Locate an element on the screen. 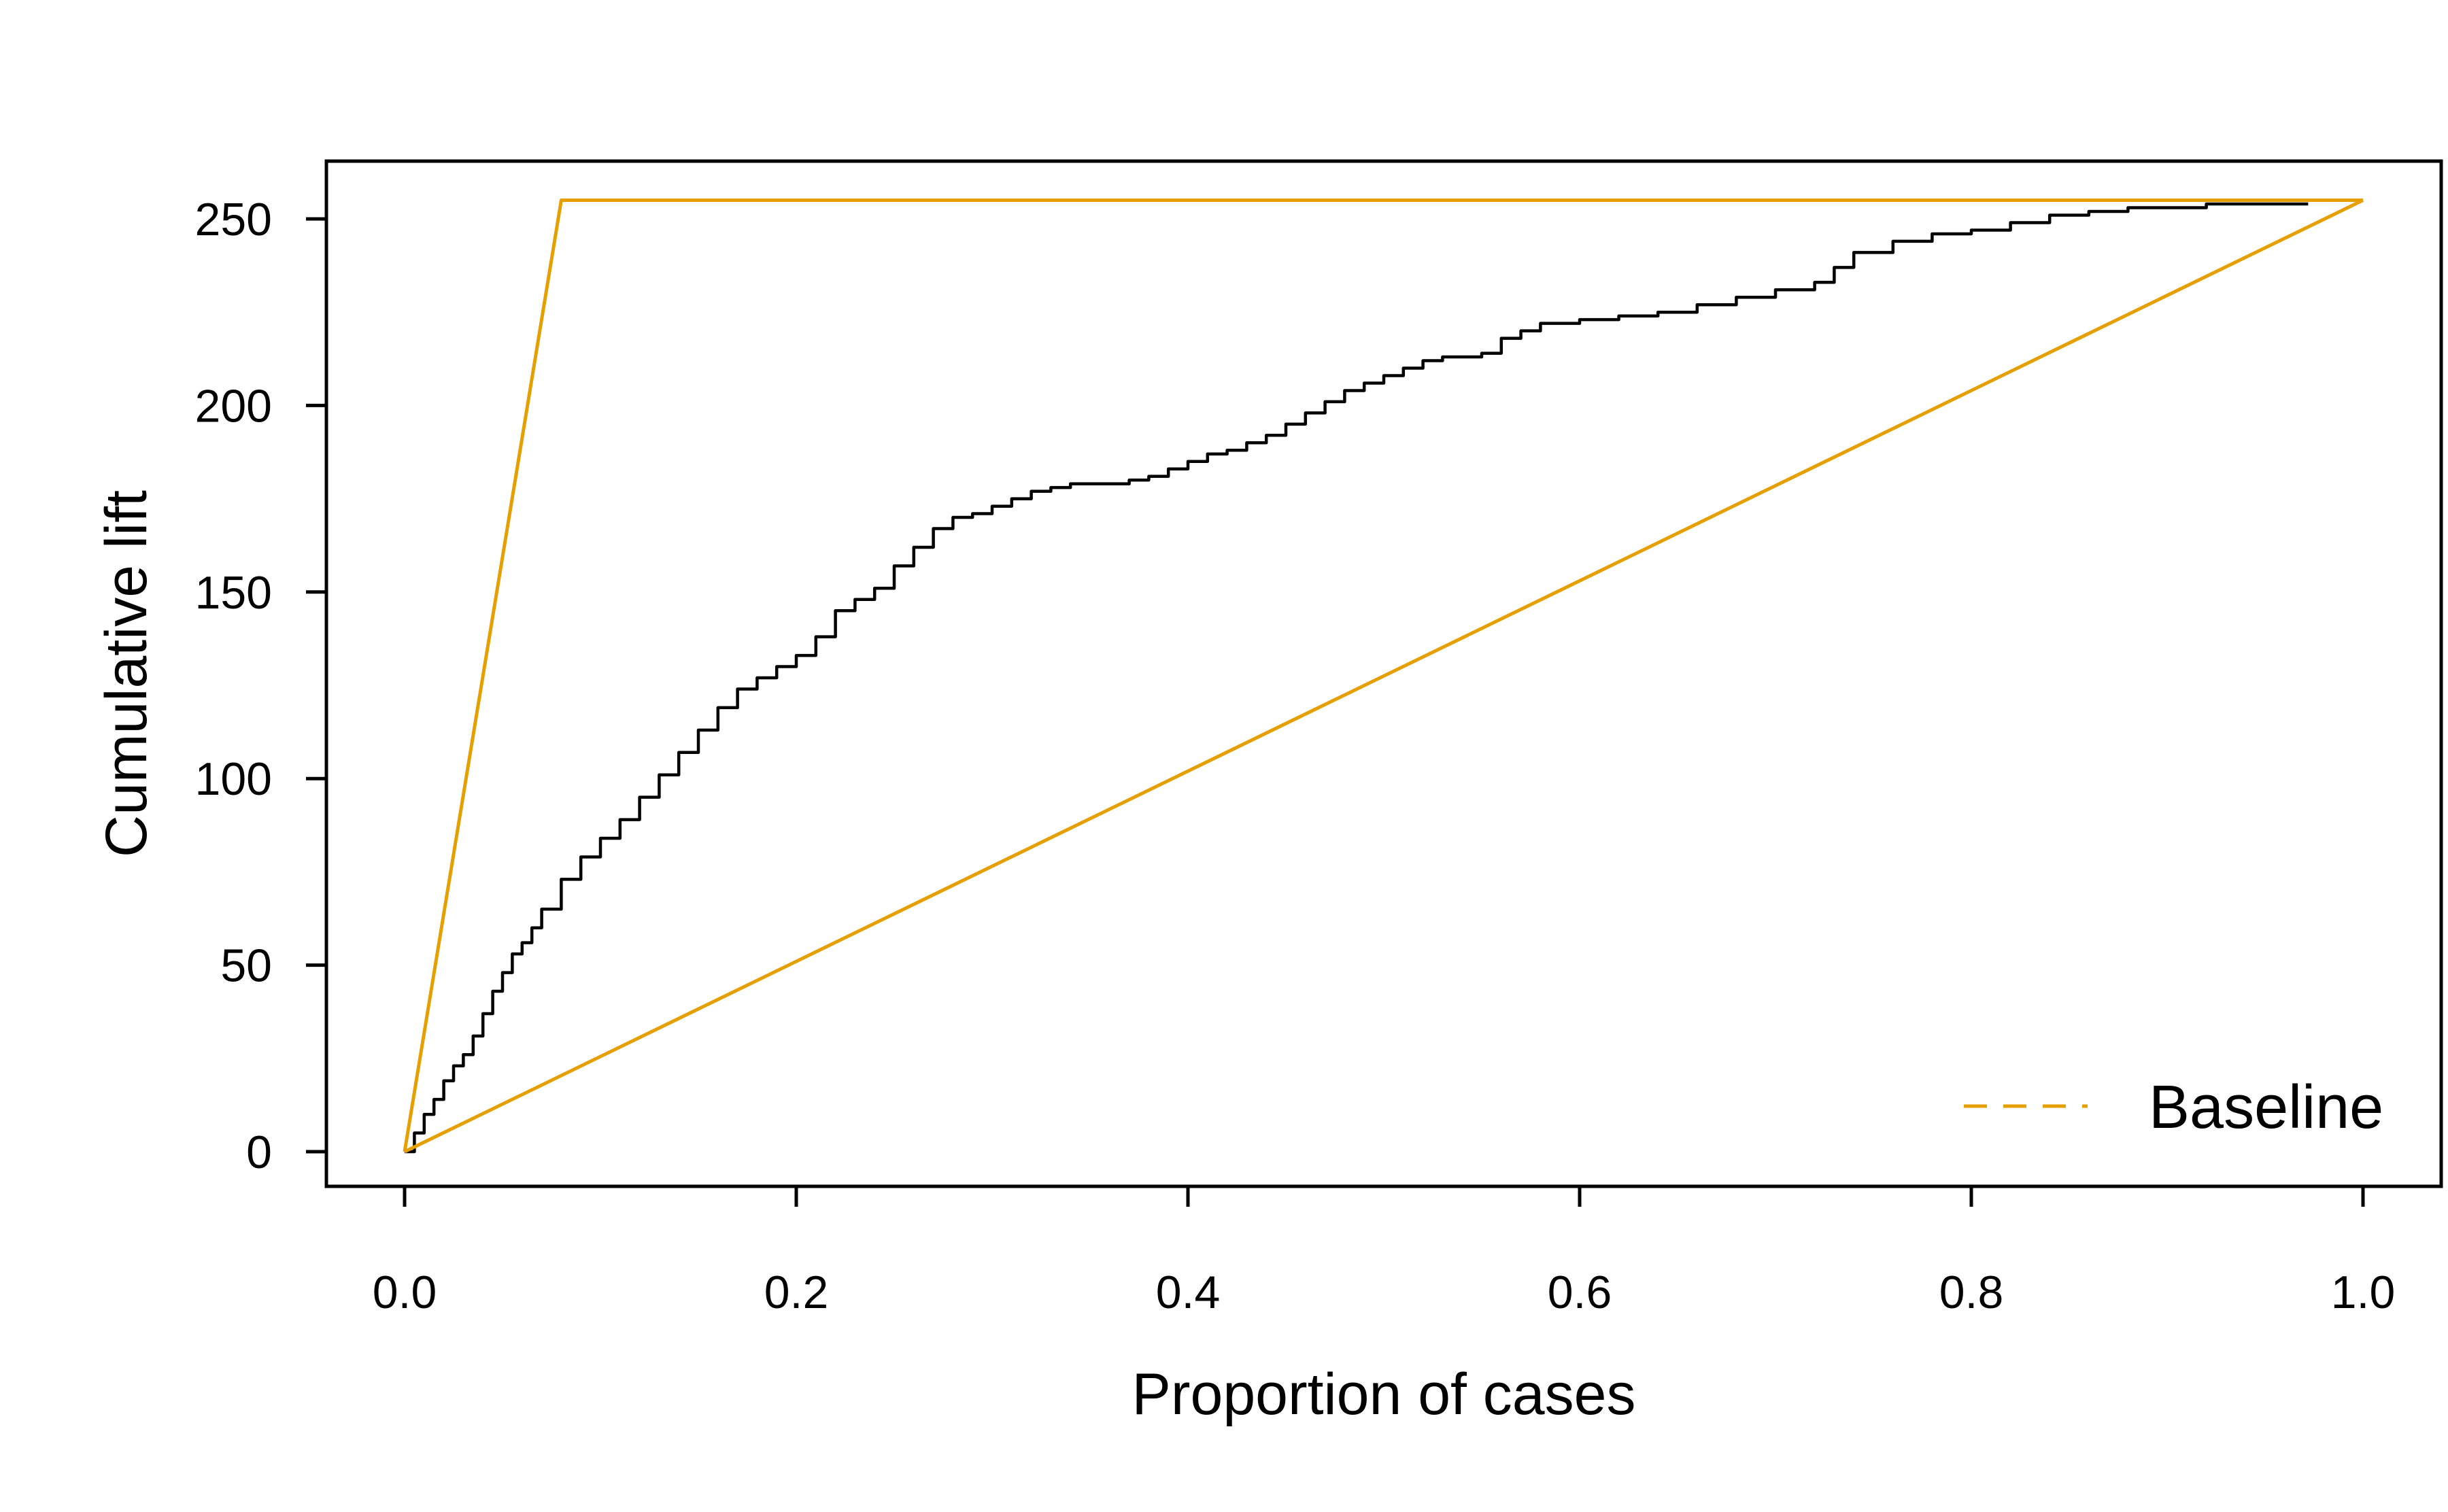  y-tick-label: 50 is located at coordinates (246, 966).